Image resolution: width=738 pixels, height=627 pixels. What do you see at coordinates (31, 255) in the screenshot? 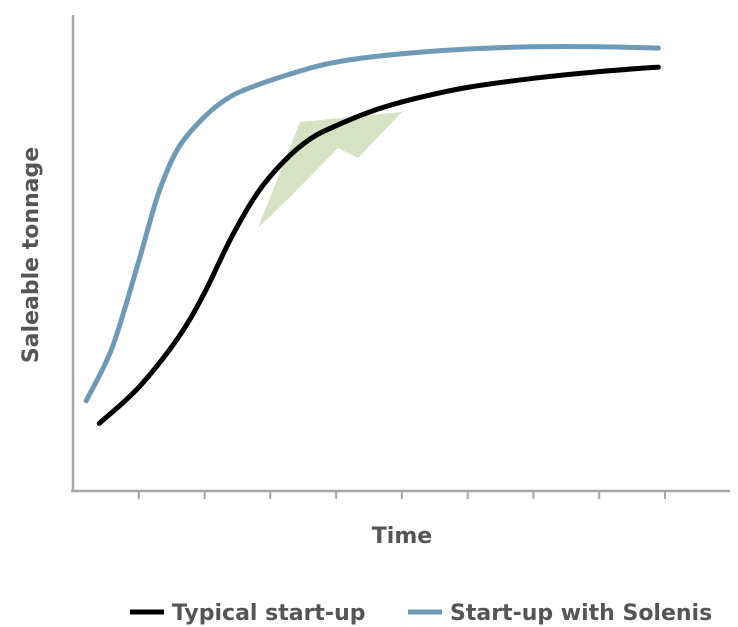
I see `y-axis-label: Saleable tonnage` at bounding box center [31, 255].